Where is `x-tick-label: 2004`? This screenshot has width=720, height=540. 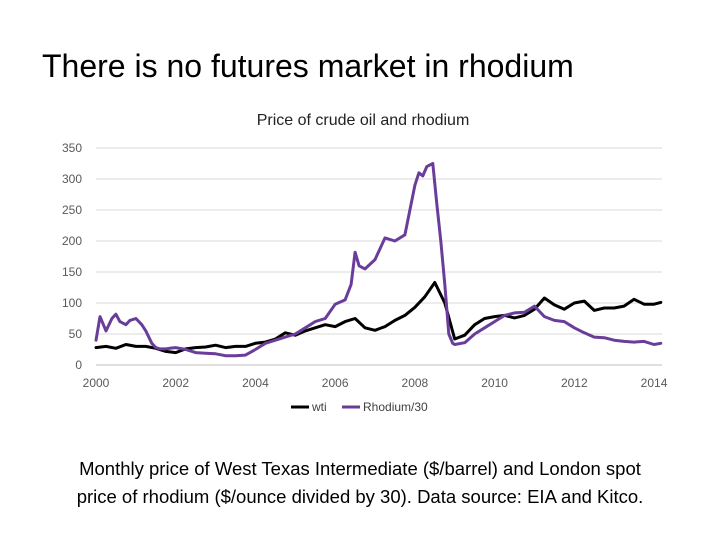
x-tick-label: 2004 is located at coordinates (255, 383).